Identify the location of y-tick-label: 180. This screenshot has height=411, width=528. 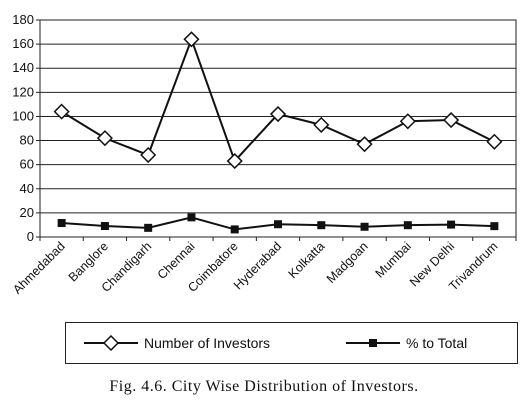
(23, 19).